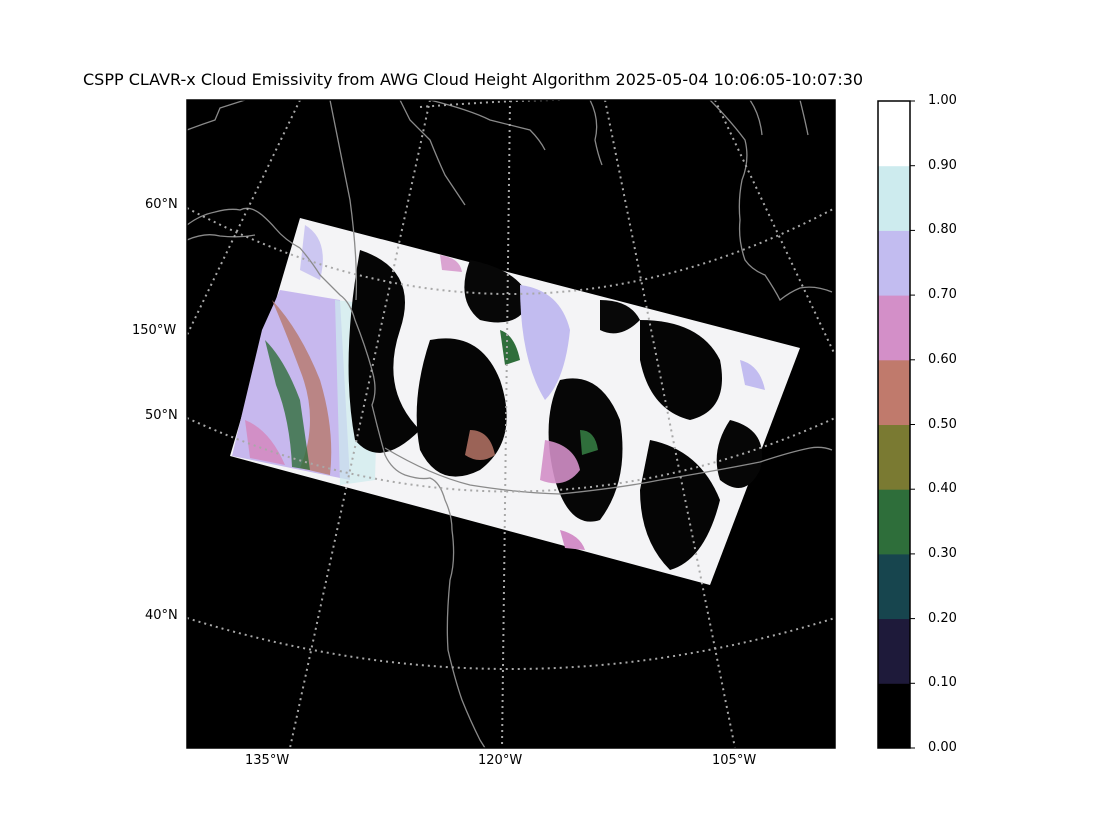  Describe the element at coordinates (942, 424) in the screenshot. I see `colorbar-tick-label: 0.50` at that location.